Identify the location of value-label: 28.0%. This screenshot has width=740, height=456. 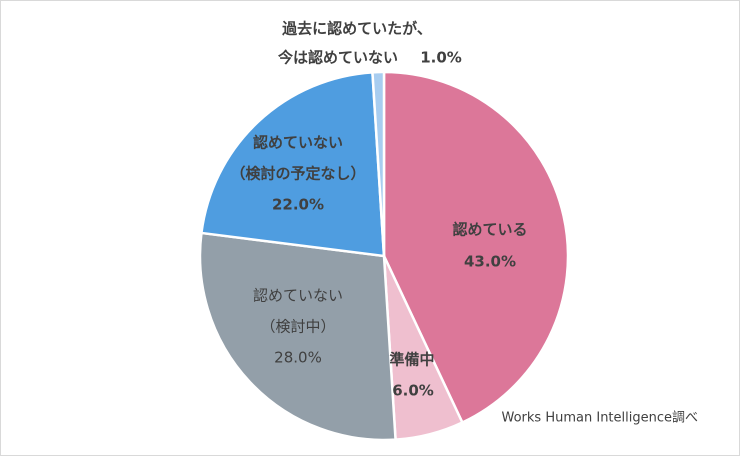
(298, 358).